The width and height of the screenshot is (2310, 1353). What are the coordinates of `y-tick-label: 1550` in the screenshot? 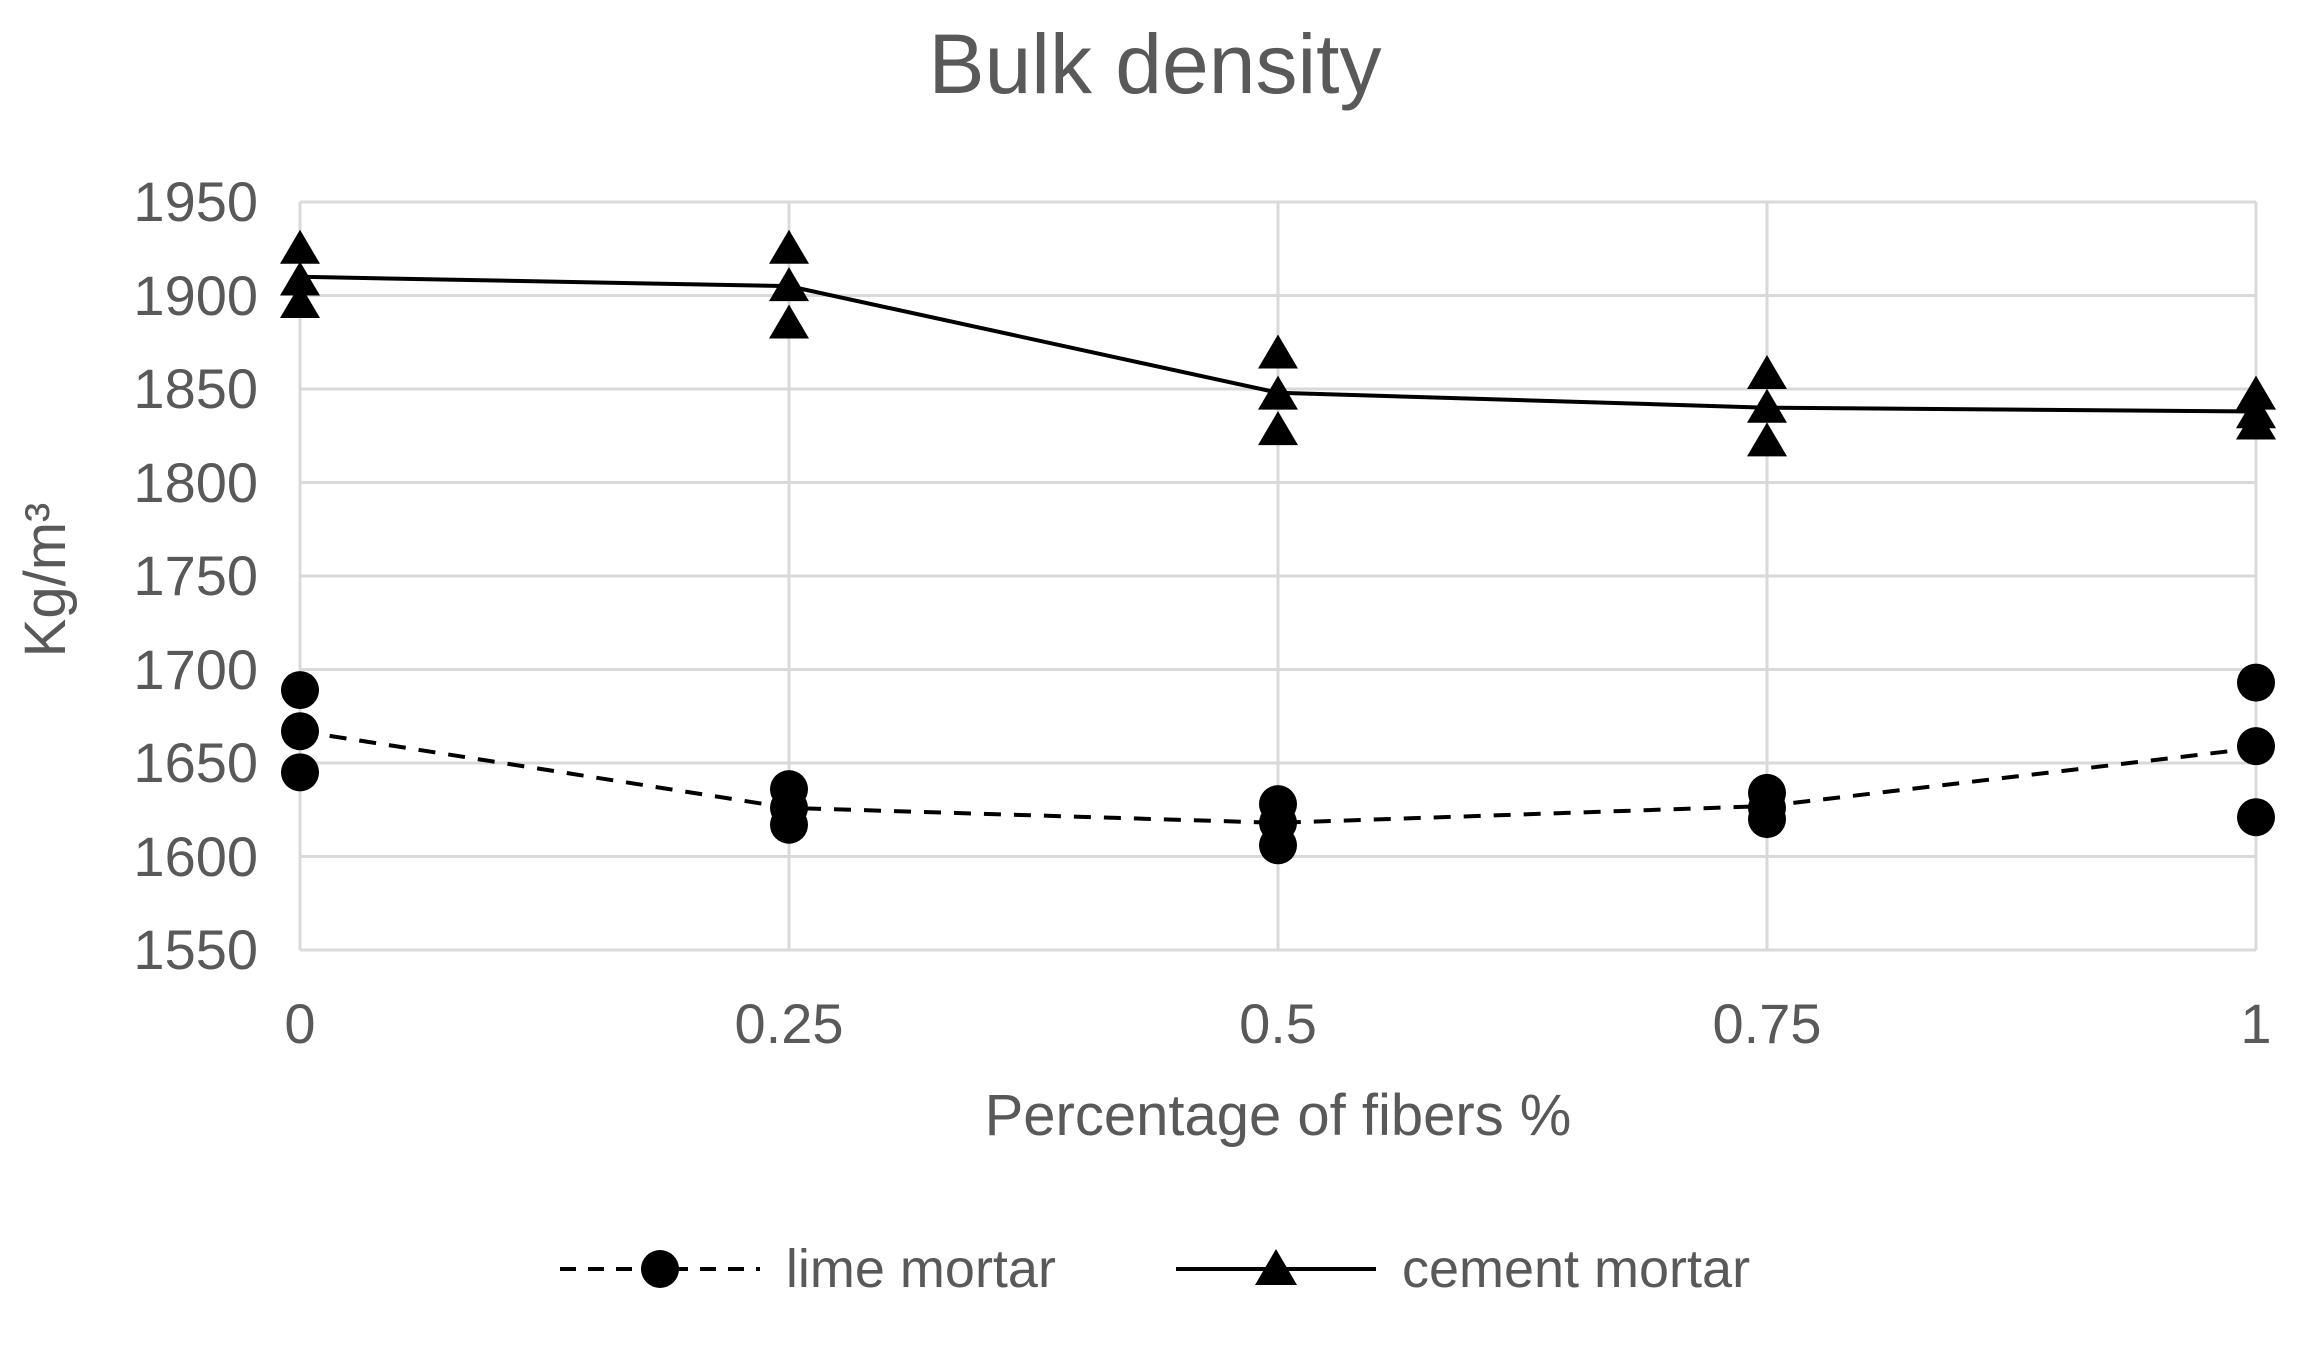 It's located at (195, 949).